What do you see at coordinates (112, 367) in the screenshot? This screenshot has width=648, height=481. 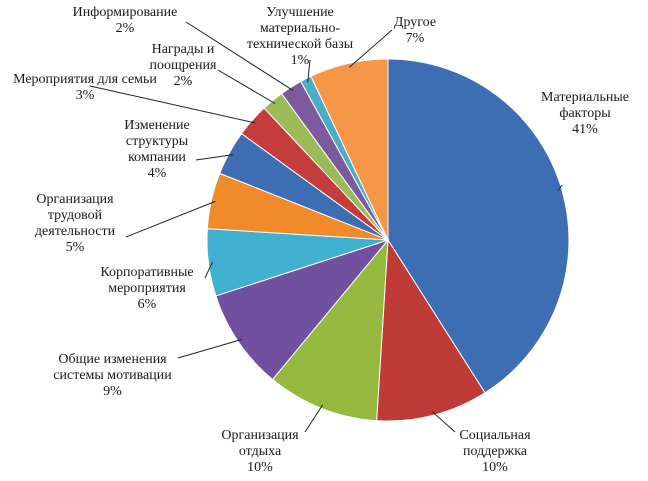 I see `category-name: Общие изменения системы мотивации` at bounding box center [112, 367].